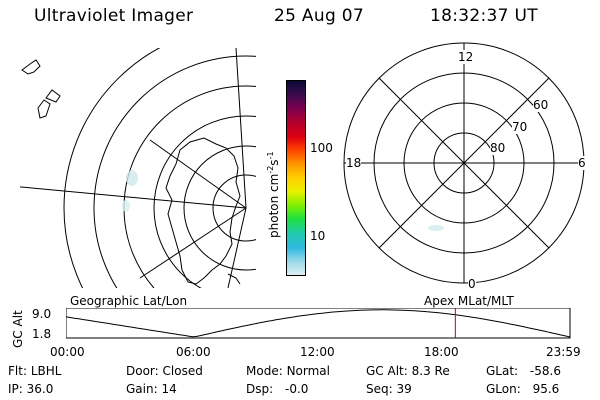  Describe the element at coordinates (408, 371) in the screenshot. I see `status-gcalt: GC Alt: 8.3 Re` at that location.